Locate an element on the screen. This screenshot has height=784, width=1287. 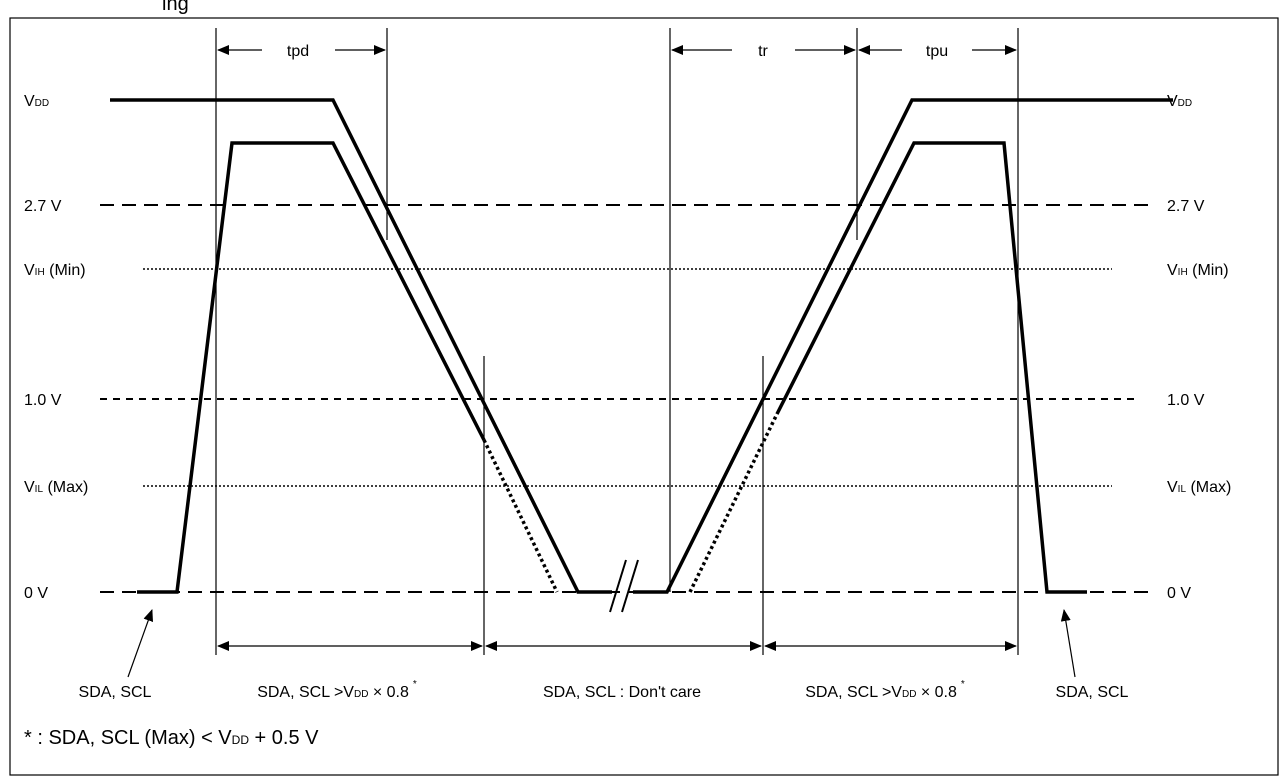
signal-undefined-fall is located at coordinates (520, 516).